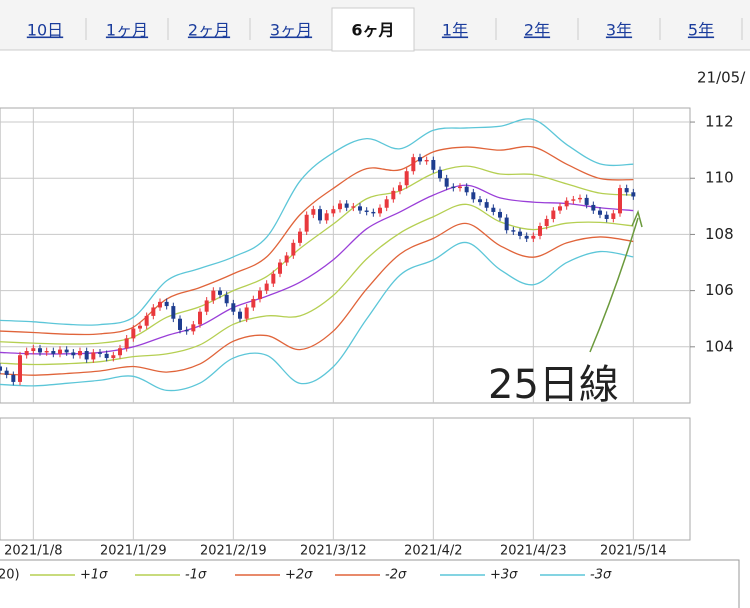 This screenshot has height=608, width=750. I want to click on legend-label: -1σ, so click(196, 575).